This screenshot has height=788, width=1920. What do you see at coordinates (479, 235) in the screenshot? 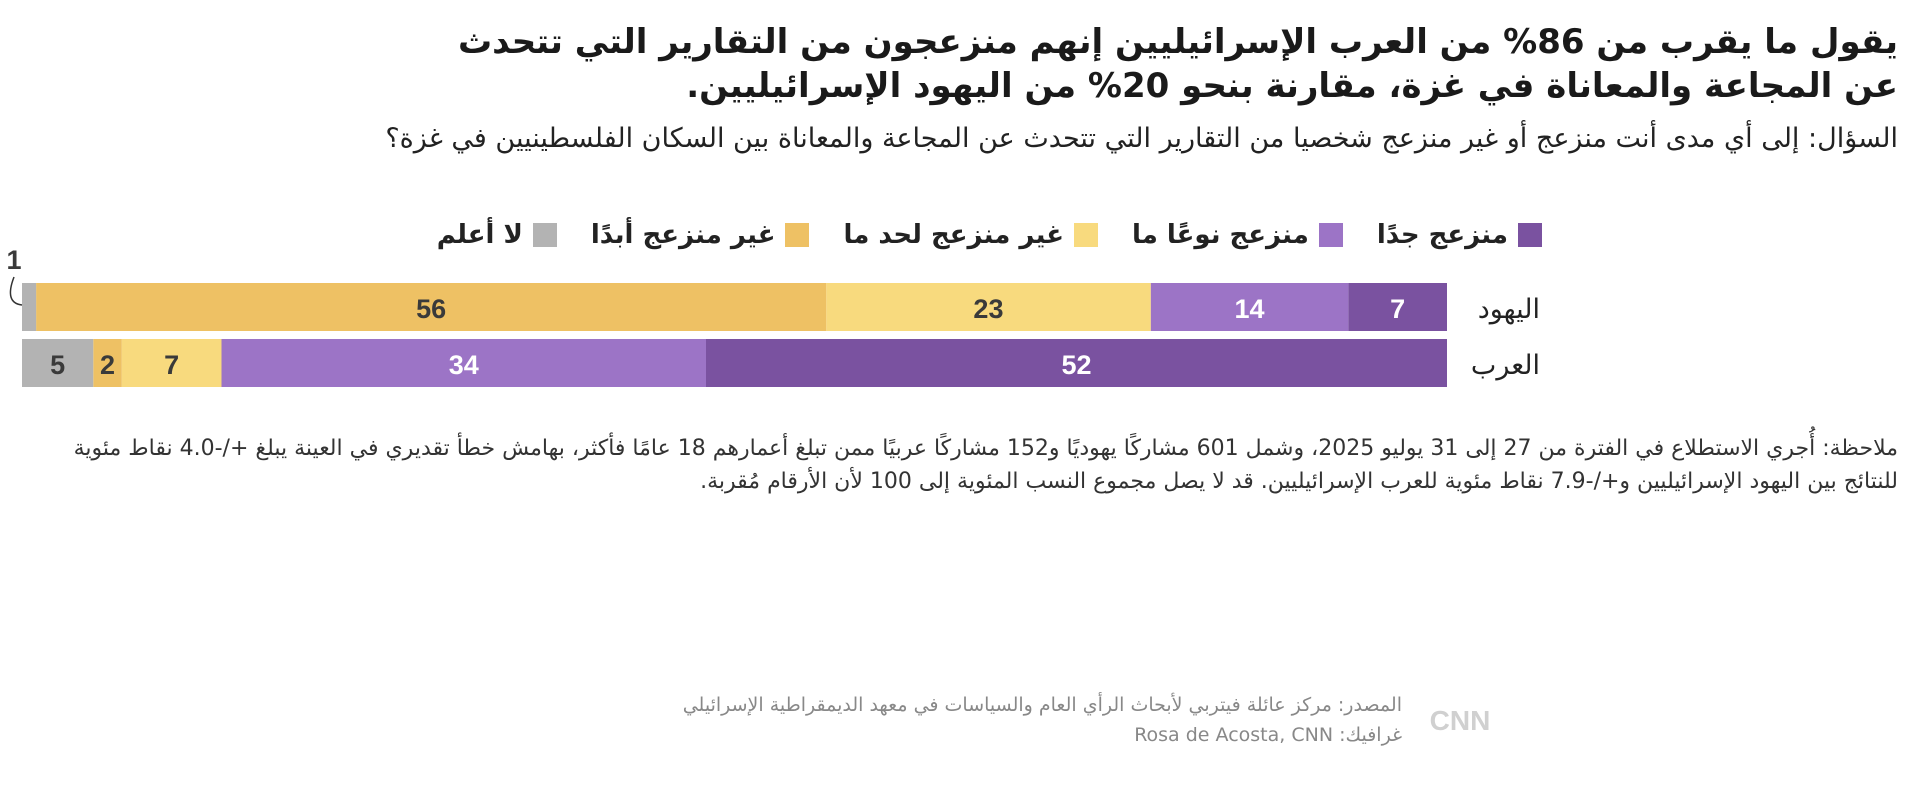
I see `legend-label: لا أعلم` at bounding box center [479, 235].